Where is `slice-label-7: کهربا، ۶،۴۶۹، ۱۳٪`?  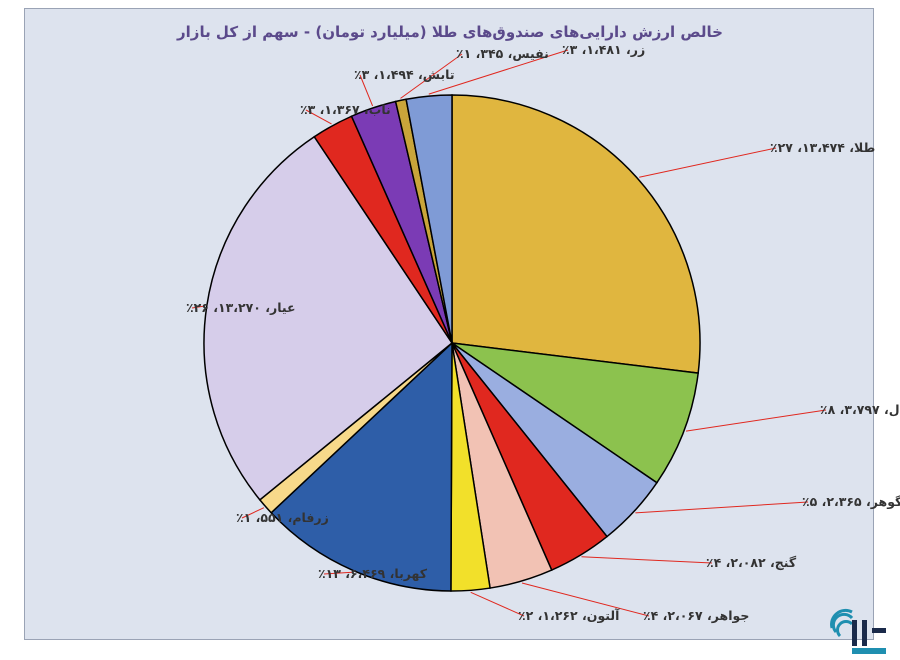
slice-label-7: کهربا، ۶،۴۶۹، ۱۳٪ is located at coordinates (373, 573).